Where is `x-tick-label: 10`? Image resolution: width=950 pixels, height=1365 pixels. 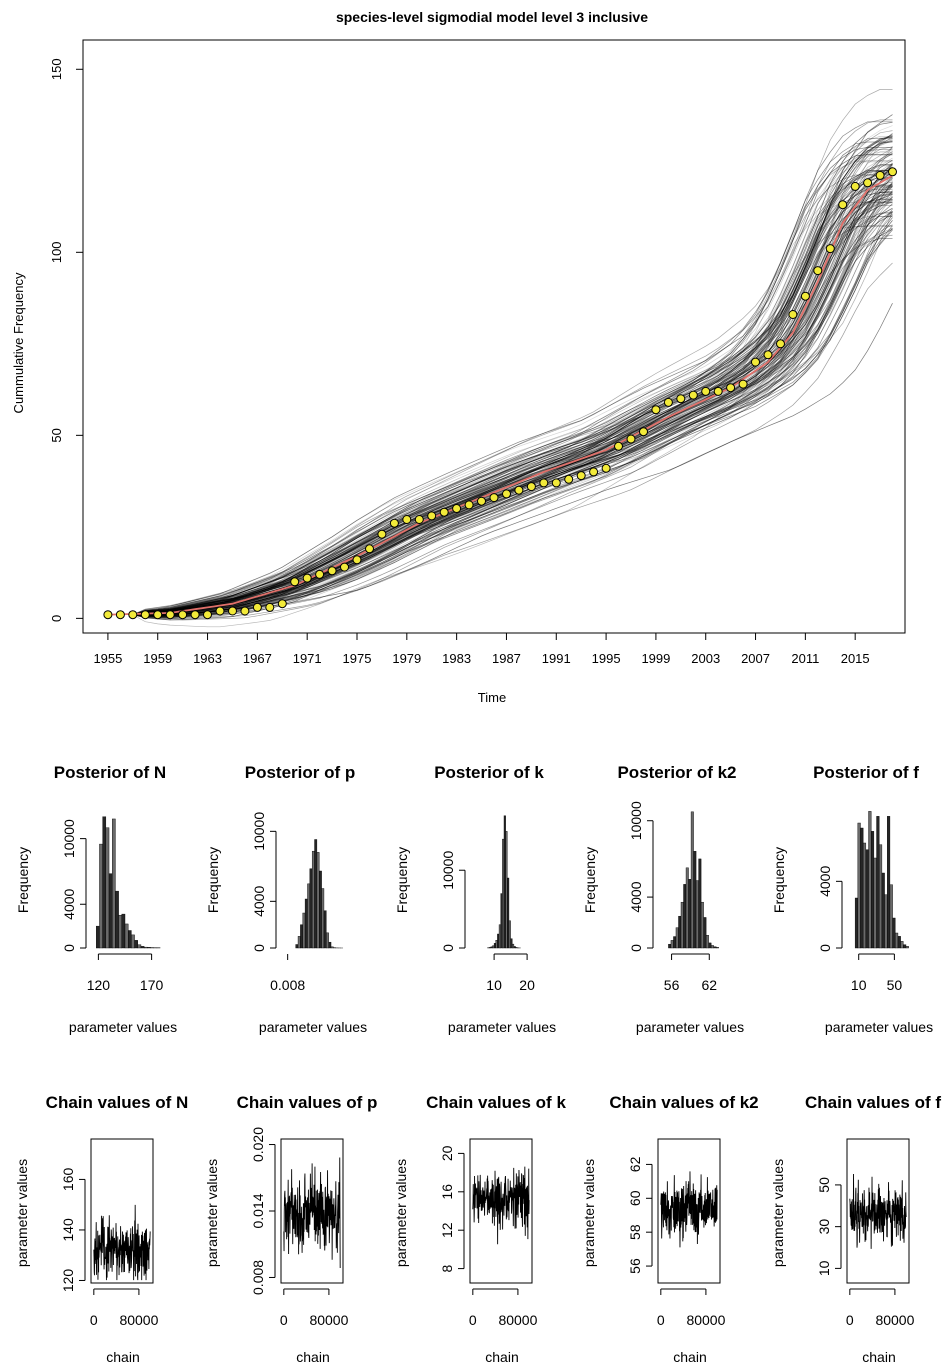 x-tick-label: 10 is located at coordinates (859, 985).